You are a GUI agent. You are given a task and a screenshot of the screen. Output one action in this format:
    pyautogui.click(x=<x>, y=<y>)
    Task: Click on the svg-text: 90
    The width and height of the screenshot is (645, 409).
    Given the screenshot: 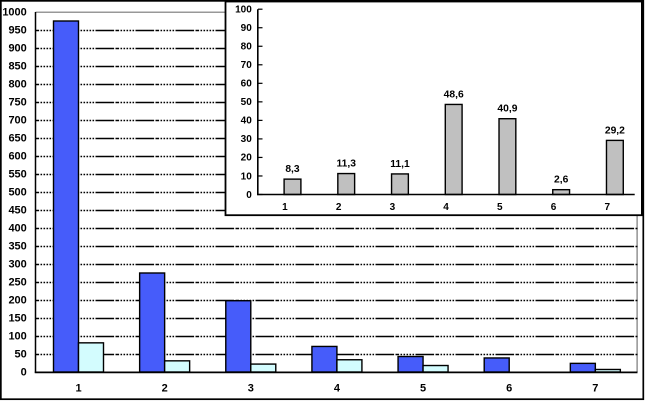 What is the action you would take?
    pyautogui.click(x=247, y=28)
    